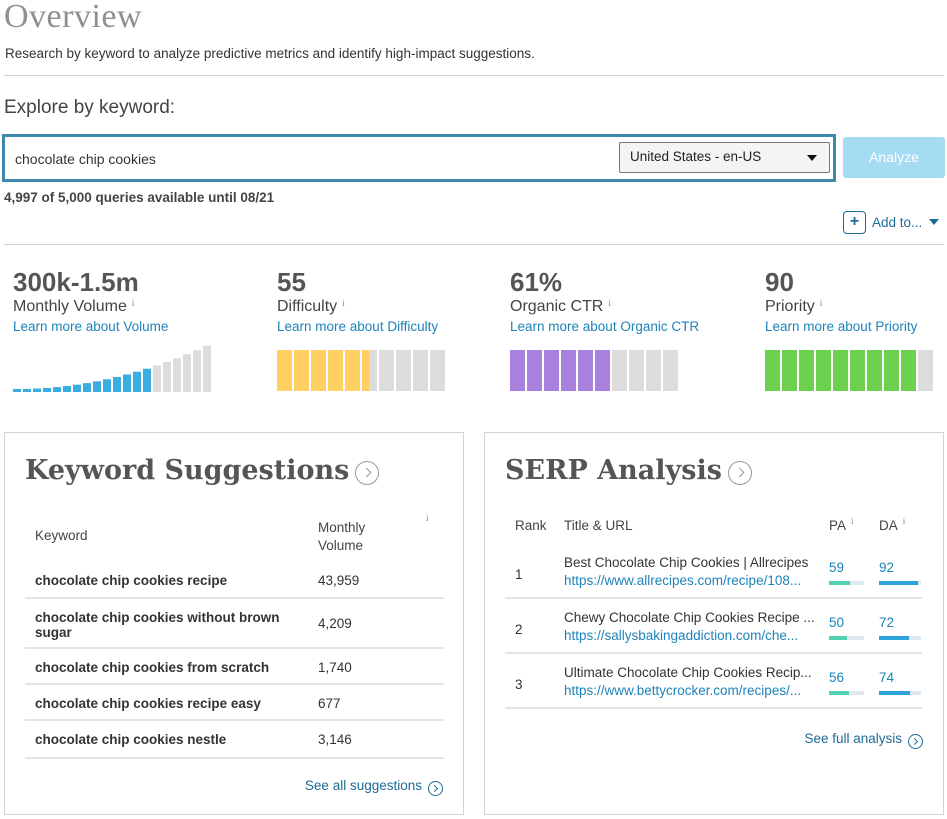 The height and width of the screenshot is (819, 947). Describe the element at coordinates (841, 326) in the screenshot. I see `learn-more-priority-link: Learn more about Priority` at that location.